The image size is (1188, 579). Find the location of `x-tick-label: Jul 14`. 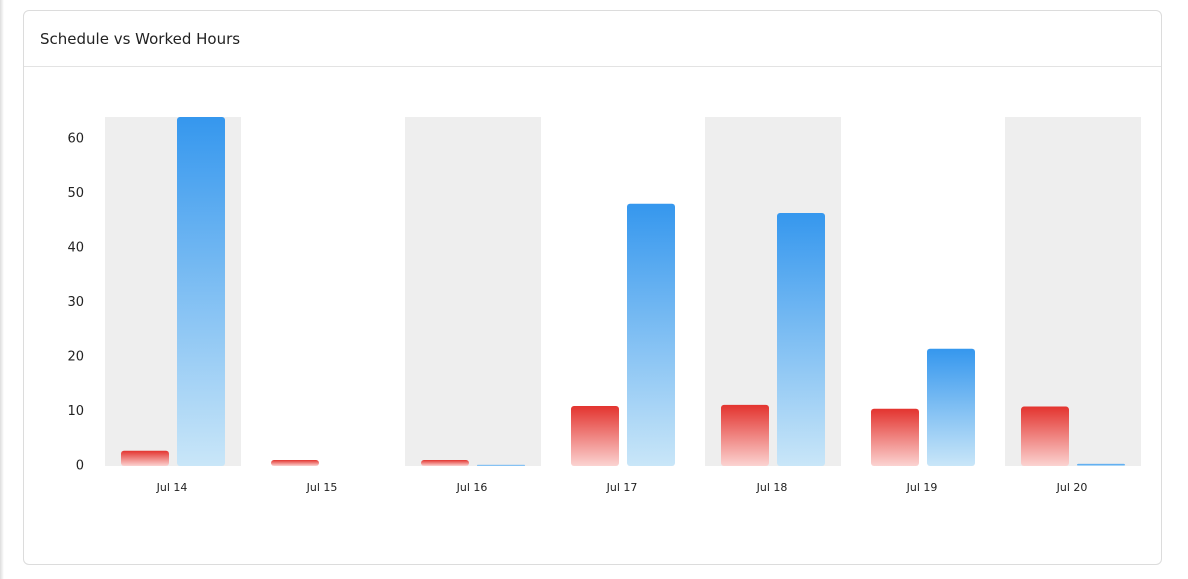

x-tick-label: Jul 14 is located at coordinates (172, 487).